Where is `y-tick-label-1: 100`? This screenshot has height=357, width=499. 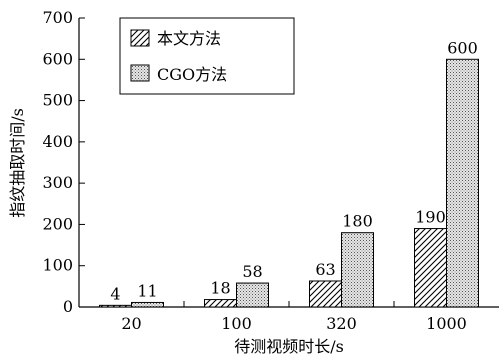
y-tick-label-1: 100 is located at coordinates (57, 265).